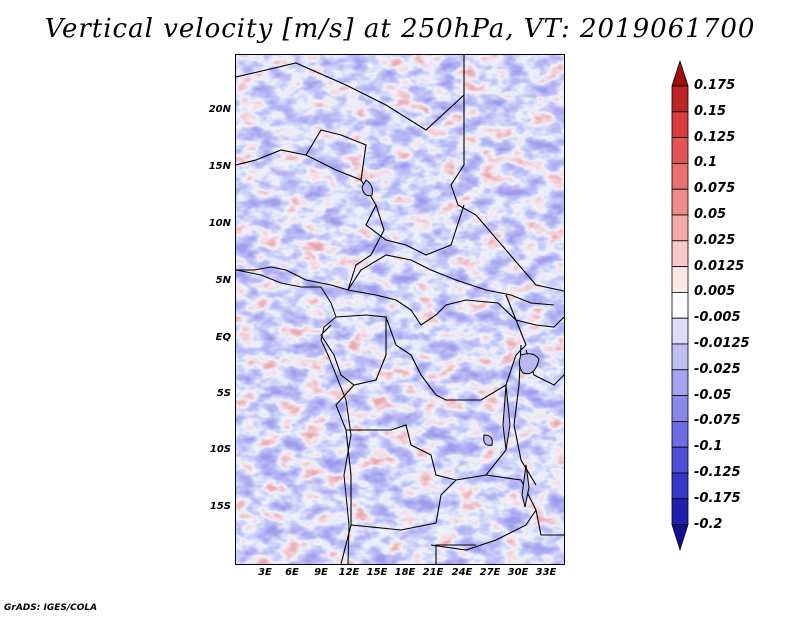 This screenshot has width=800, height=618. What do you see at coordinates (450, 343) in the screenshot?
I see `lakes` at bounding box center [450, 343].